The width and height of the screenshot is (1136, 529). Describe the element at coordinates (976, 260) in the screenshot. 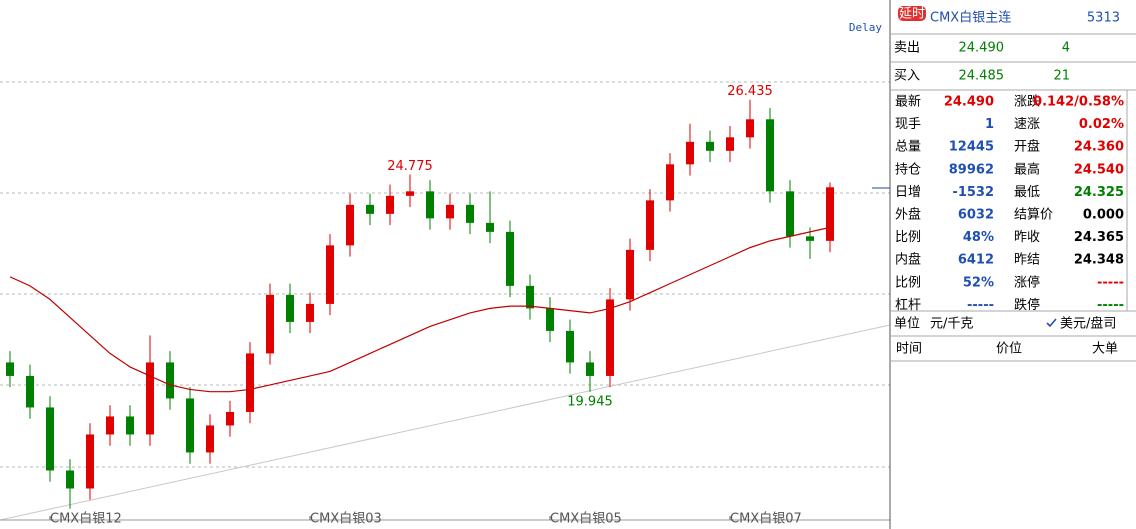

I see `stat-value: 6412` at that location.